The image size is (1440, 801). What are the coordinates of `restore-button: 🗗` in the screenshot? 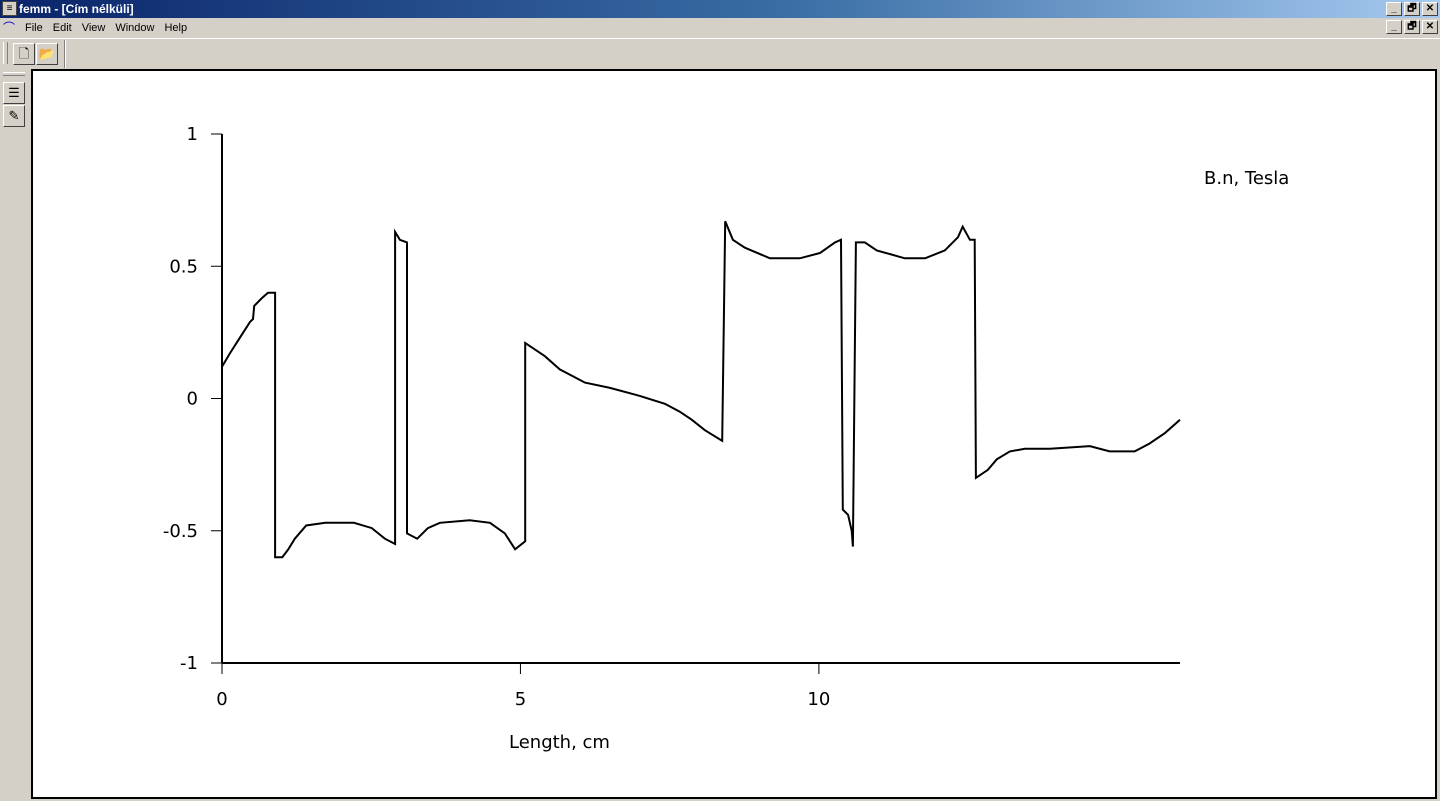 It's located at (1412, 9).